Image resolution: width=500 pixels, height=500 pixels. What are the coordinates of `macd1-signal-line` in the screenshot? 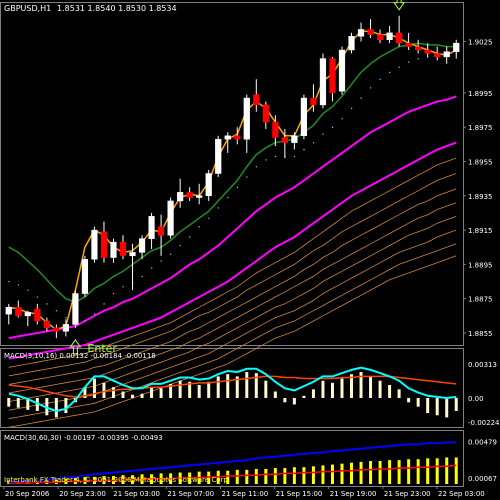 It's located at (232, 386).